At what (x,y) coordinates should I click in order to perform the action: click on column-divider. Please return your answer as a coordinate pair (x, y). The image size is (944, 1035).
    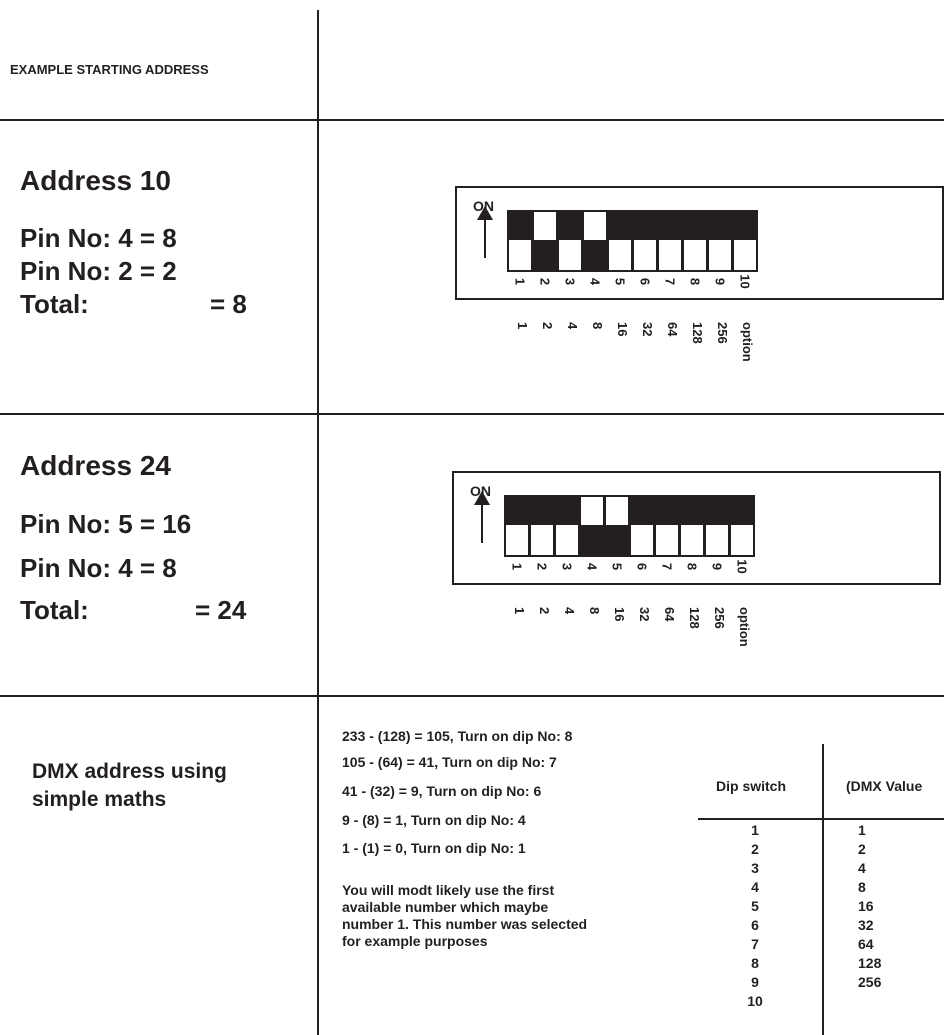
    Looking at the image, I should click on (318, 522).